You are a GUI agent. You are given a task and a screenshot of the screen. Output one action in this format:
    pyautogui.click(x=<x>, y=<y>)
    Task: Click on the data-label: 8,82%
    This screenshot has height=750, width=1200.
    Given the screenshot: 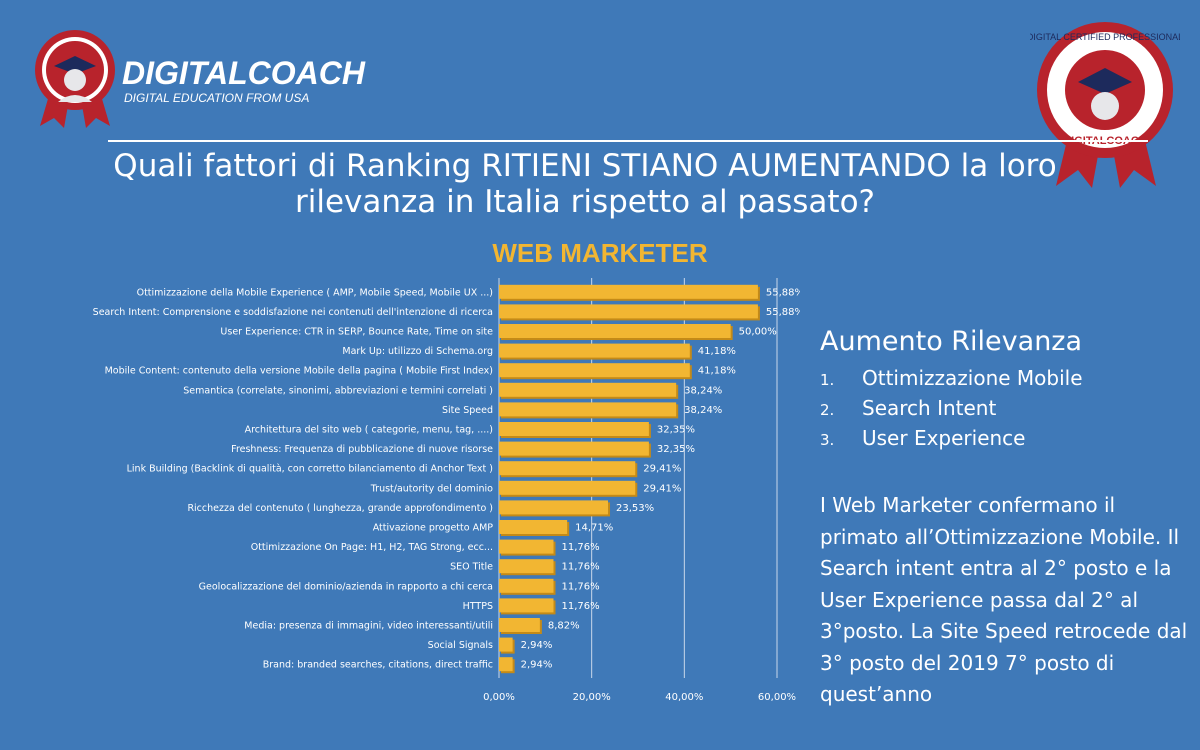 What is the action you would take?
    pyautogui.click(x=564, y=626)
    